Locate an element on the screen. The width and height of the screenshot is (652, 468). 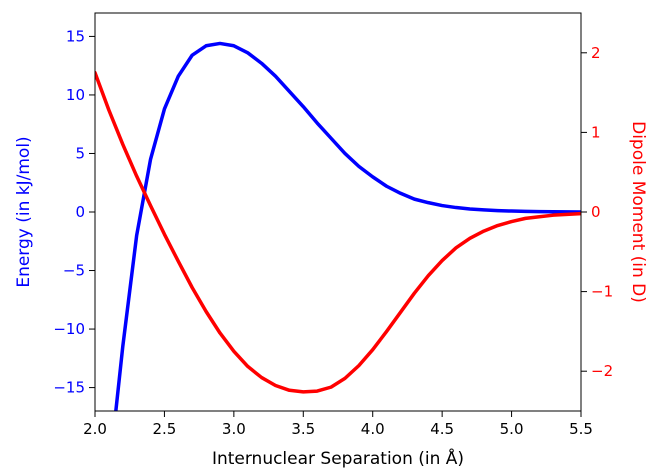
x-tick-label: 2.5 is located at coordinates (164, 429).